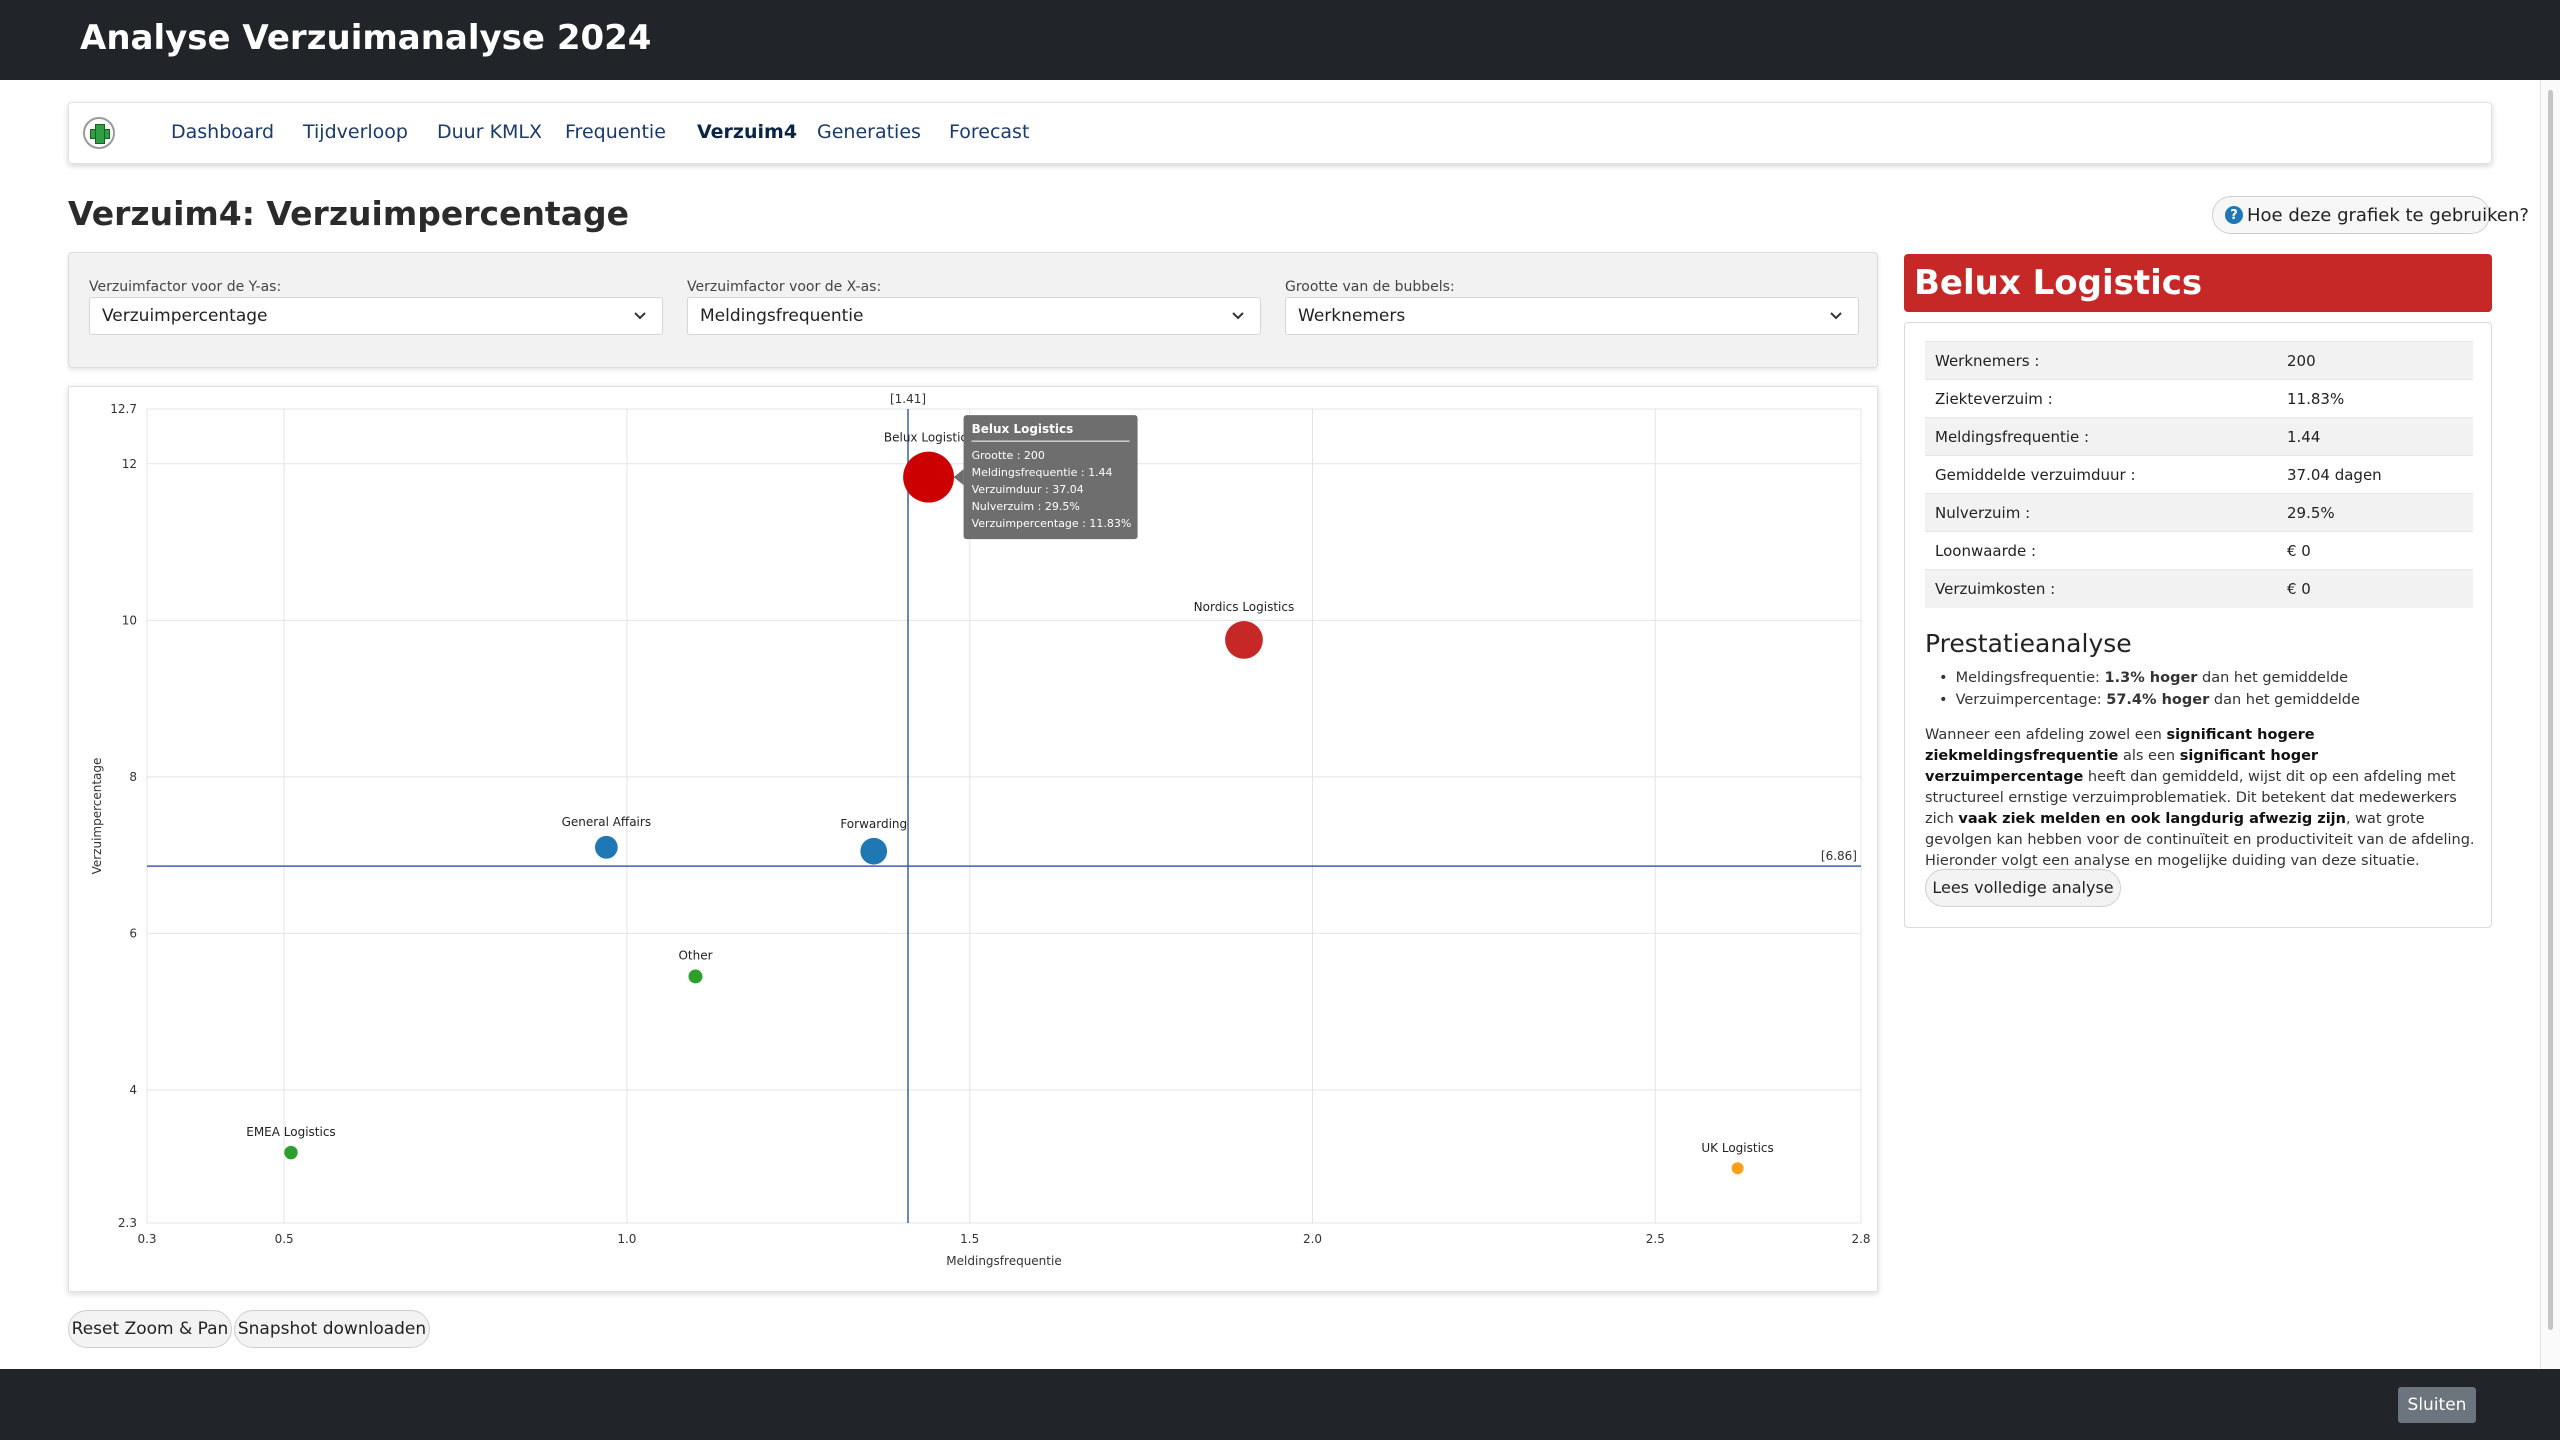 Image resolution: width=2560 pixels, height=1440 pixels. Describe the element at coordinates (615, 132) in the screenshot. I see `nav-frequentie: Frequentie` at that location.